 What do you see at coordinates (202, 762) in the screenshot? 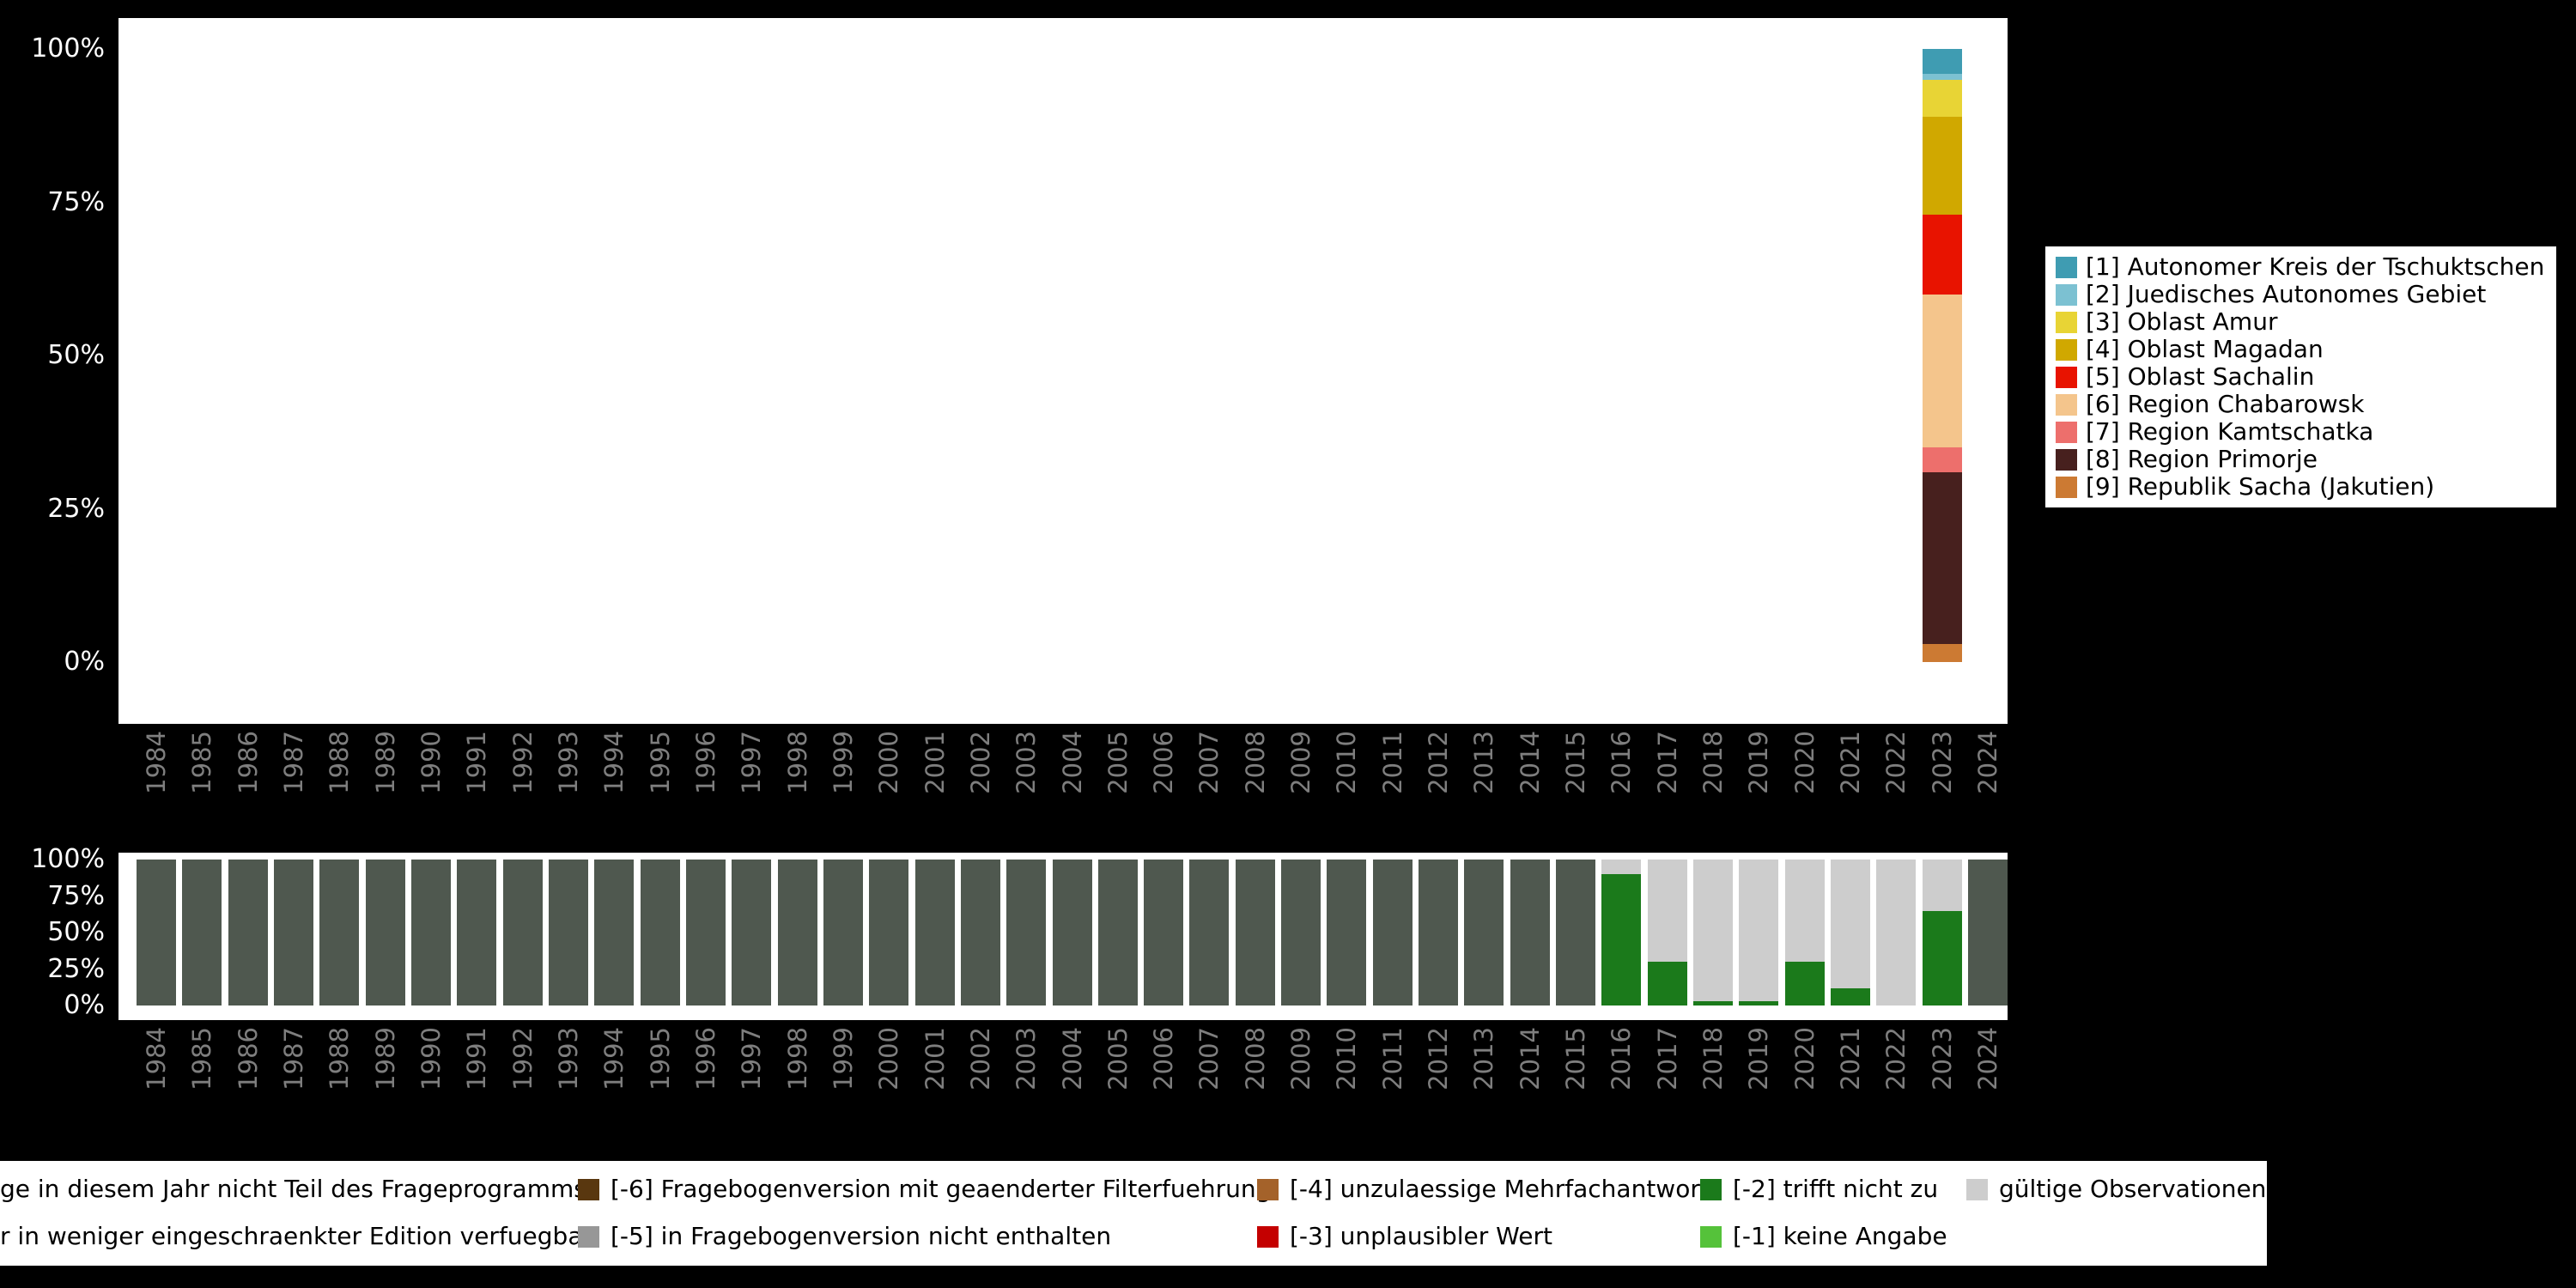
I see `x-tick-label: 1985` at bounding box center [202, 762].